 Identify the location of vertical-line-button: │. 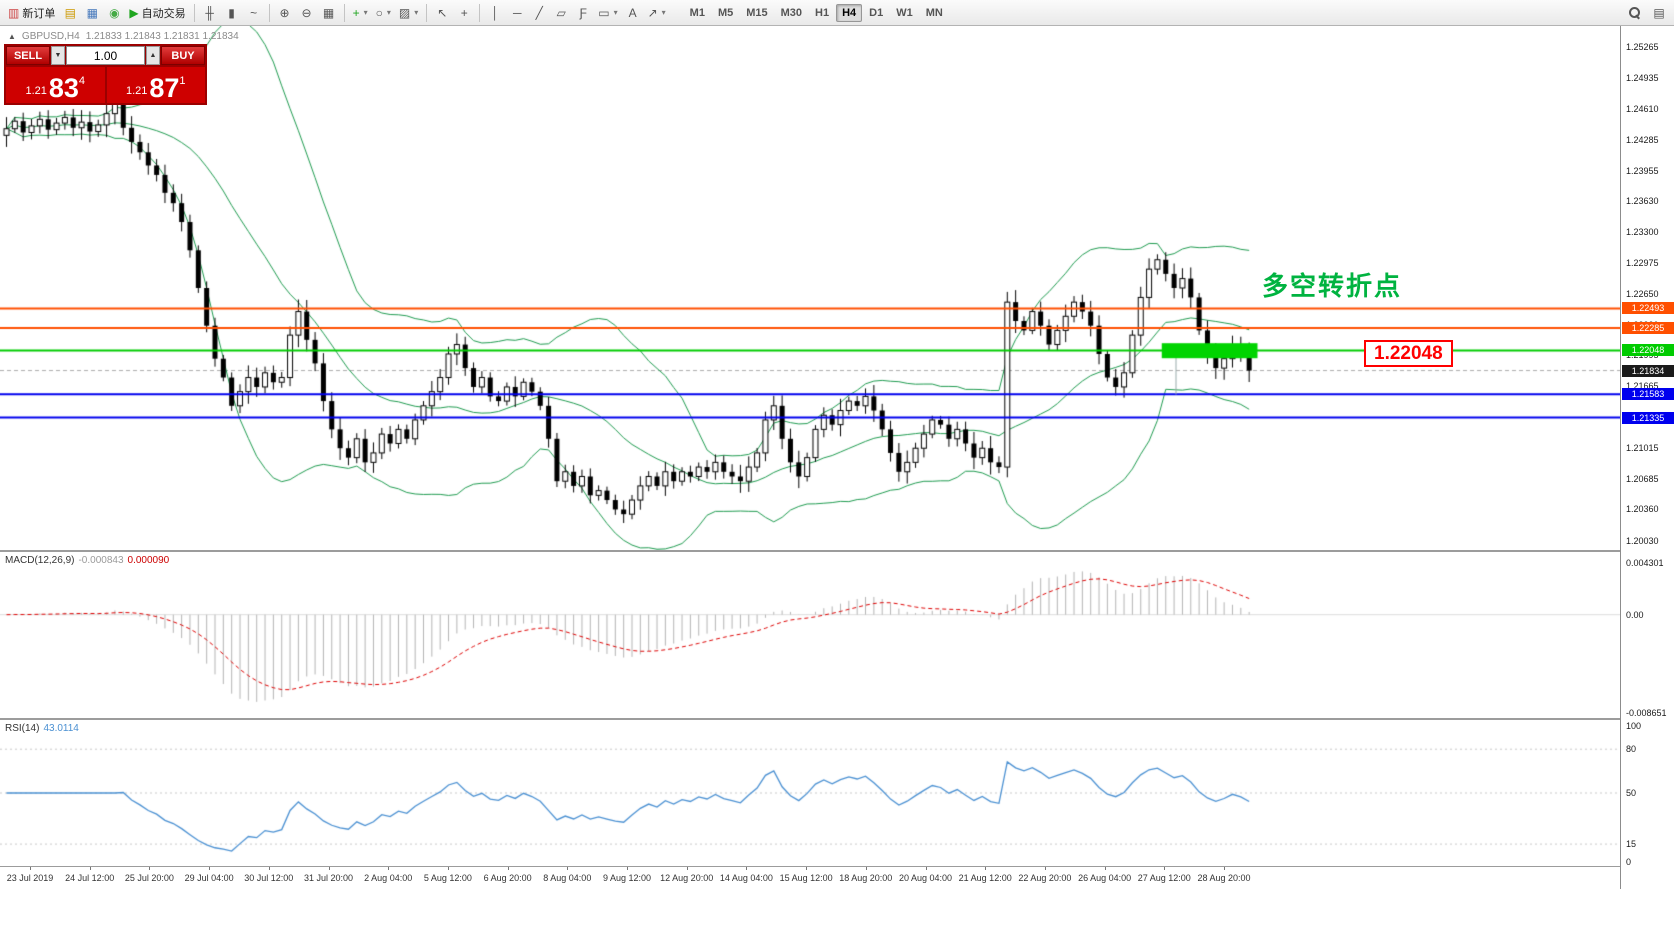
(495, 13).